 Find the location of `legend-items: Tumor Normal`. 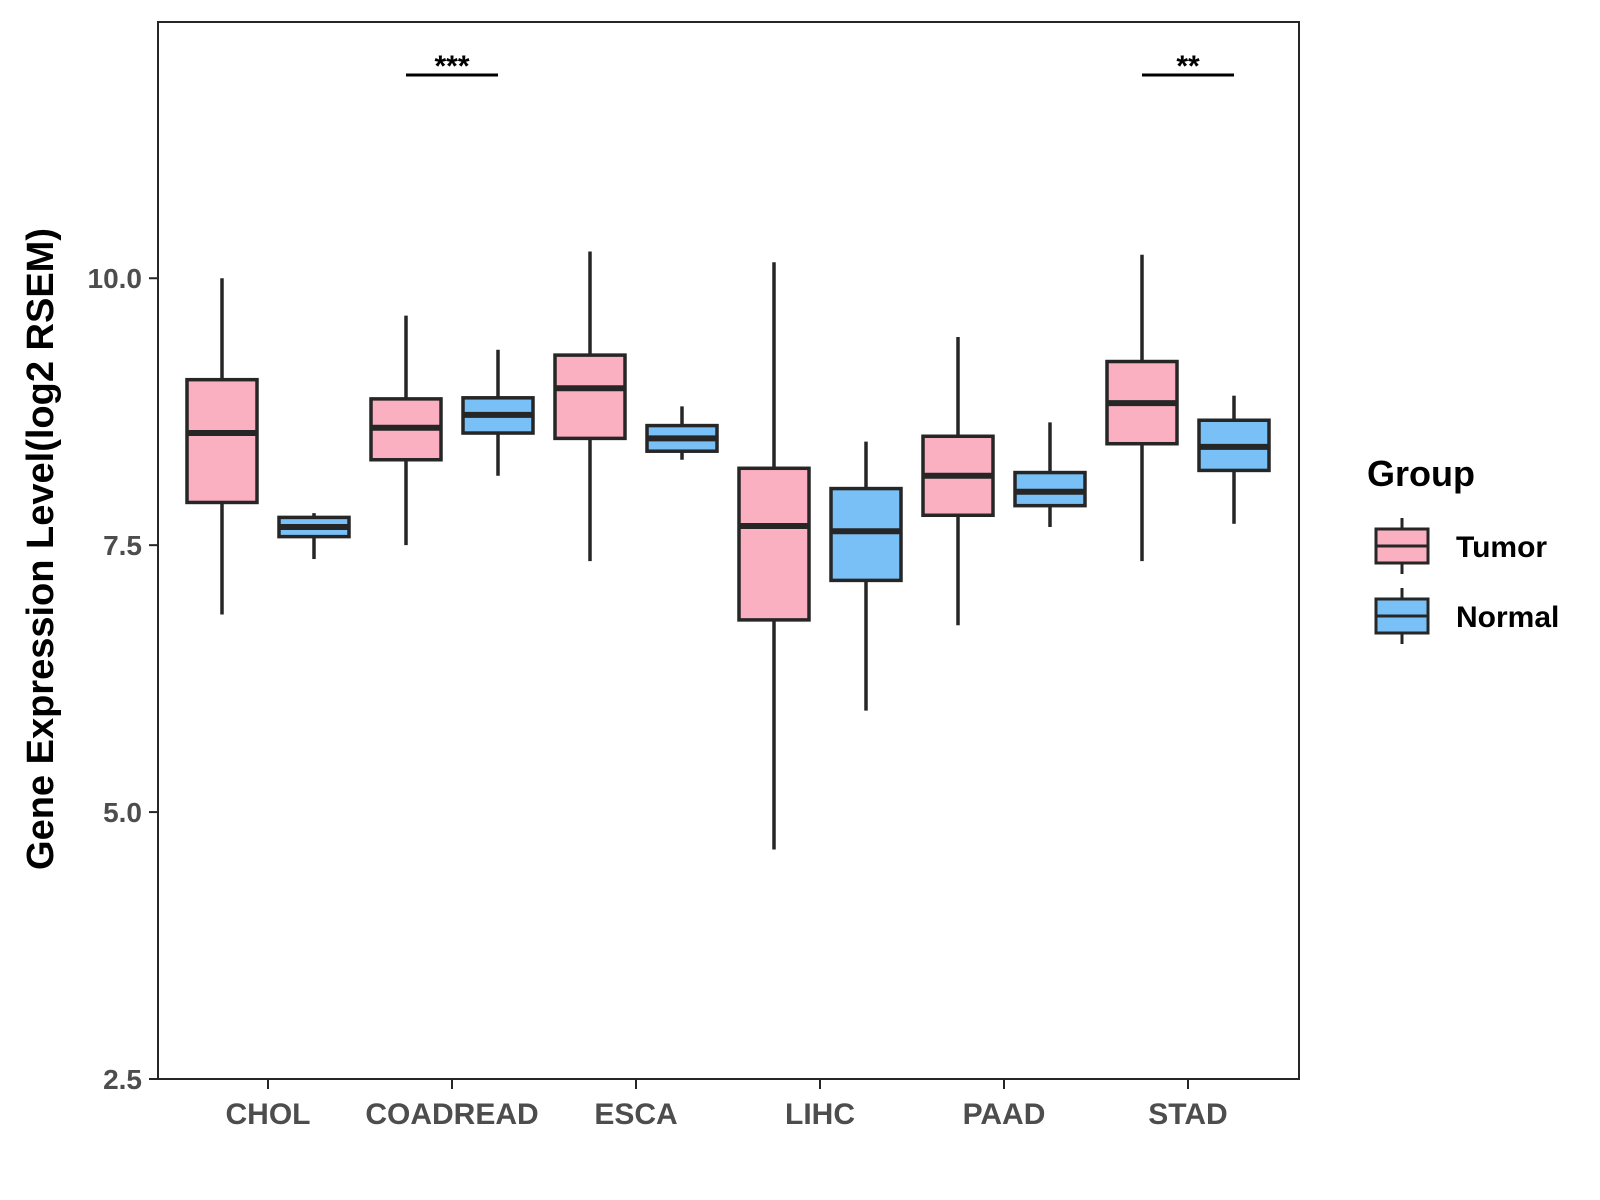

legend-items: Tumor Normal is located at coordinates (1466, 581).